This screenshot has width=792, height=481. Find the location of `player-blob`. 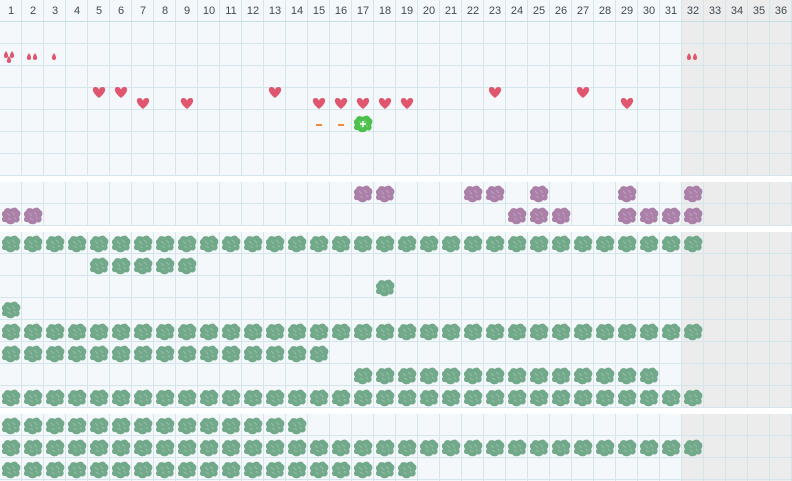

player-blob is located at coordinates (363, 124).